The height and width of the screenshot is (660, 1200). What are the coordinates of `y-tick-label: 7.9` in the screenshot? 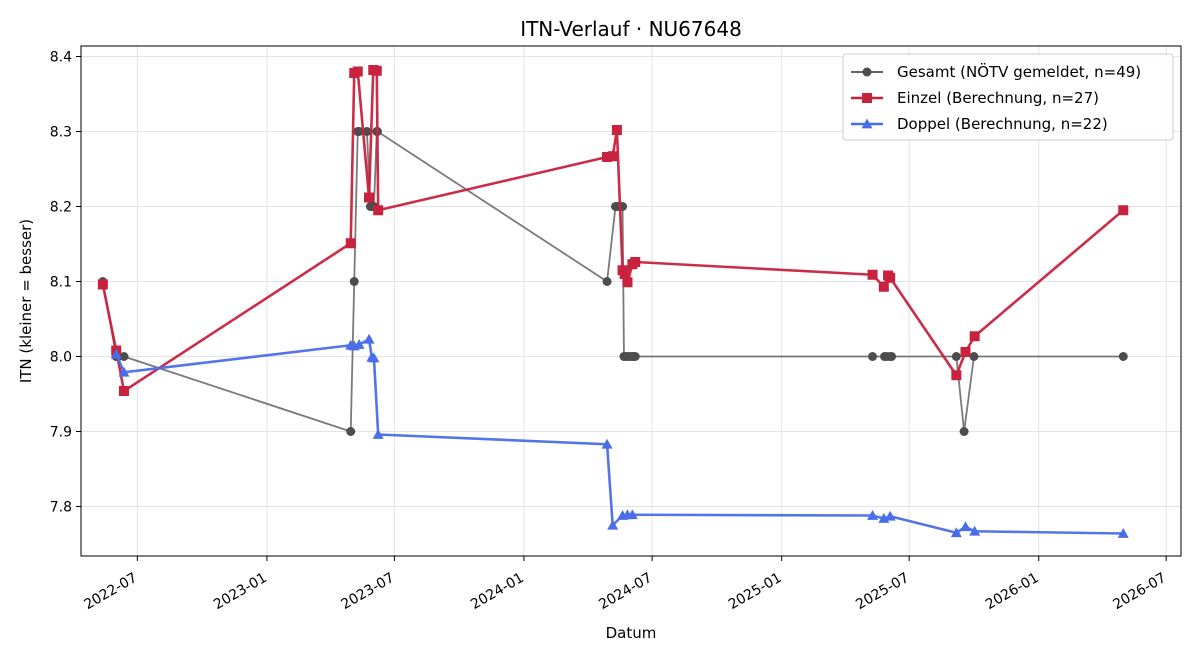 It's located at (61, 433).